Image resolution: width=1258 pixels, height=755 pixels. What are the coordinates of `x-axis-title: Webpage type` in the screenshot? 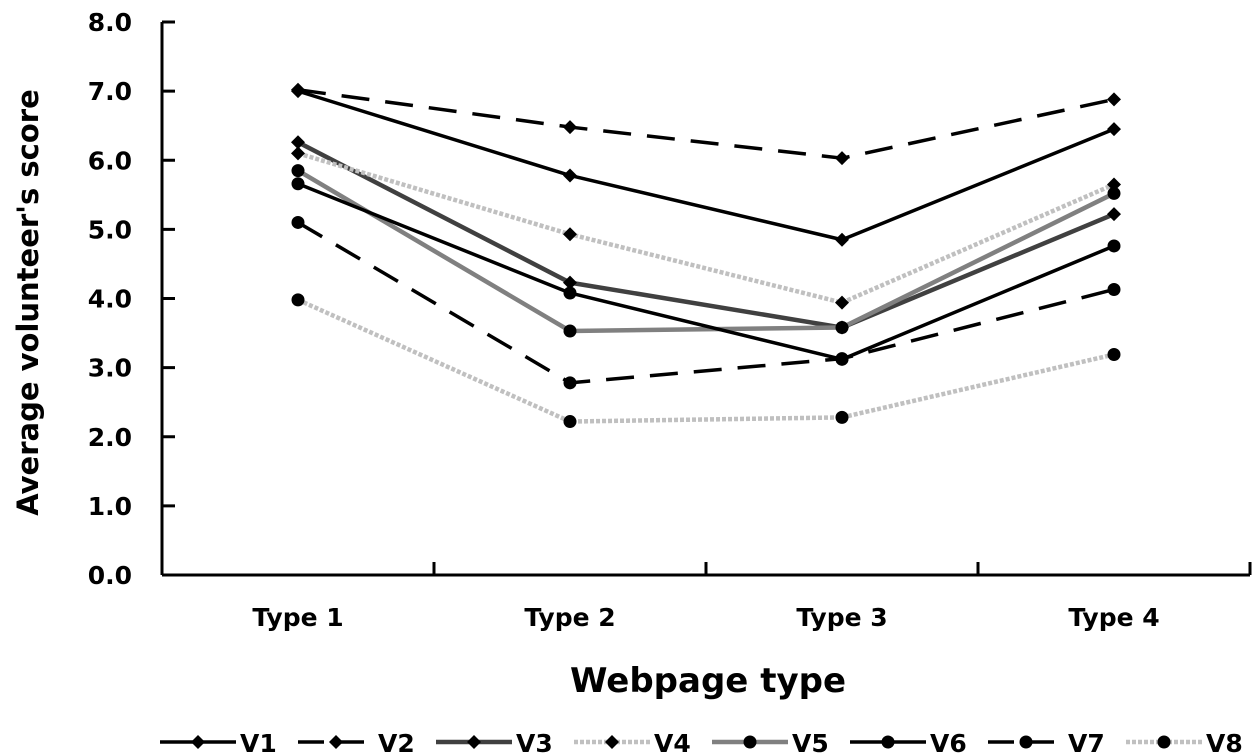 It's located at (708, 681).